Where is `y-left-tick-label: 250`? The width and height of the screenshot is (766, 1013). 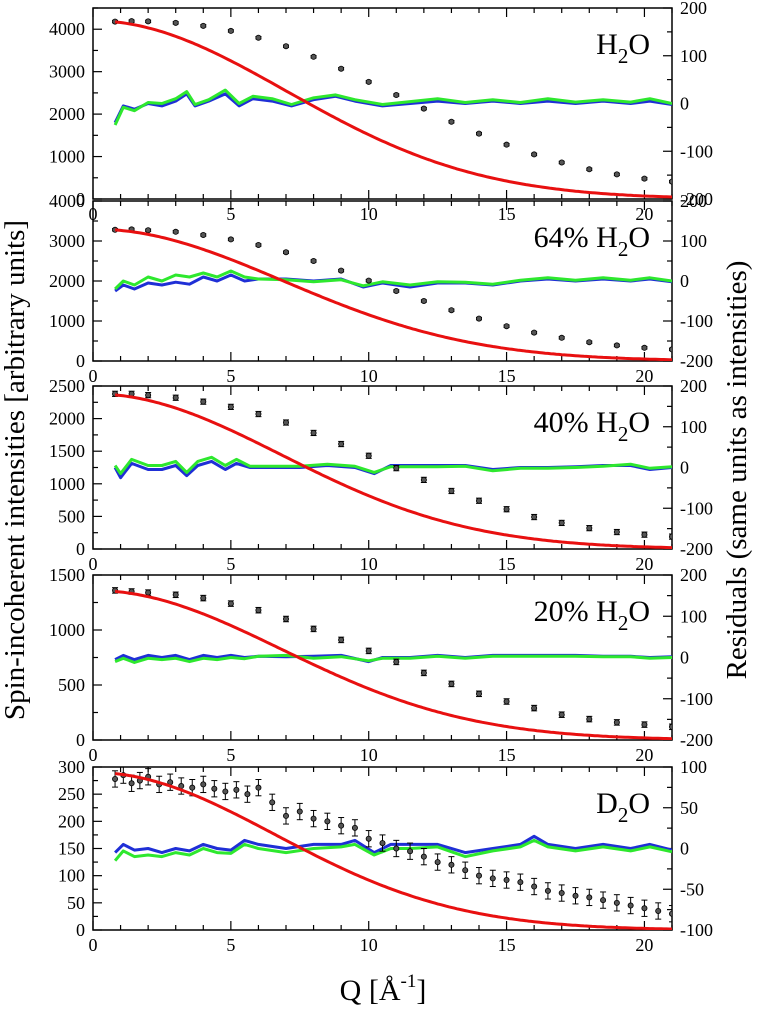 y-left-tick-label: 250 is located at coordinates (71, 794).